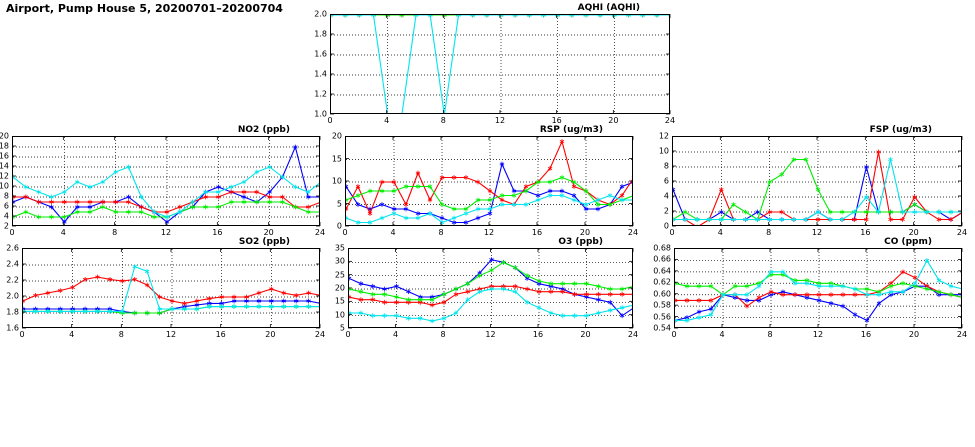 This screenshot has width=975, height=447. What do you see at coordinates (22, 334) in the screenshot?
I see `x-tick-label: 0` at bounding box center [22, 334].